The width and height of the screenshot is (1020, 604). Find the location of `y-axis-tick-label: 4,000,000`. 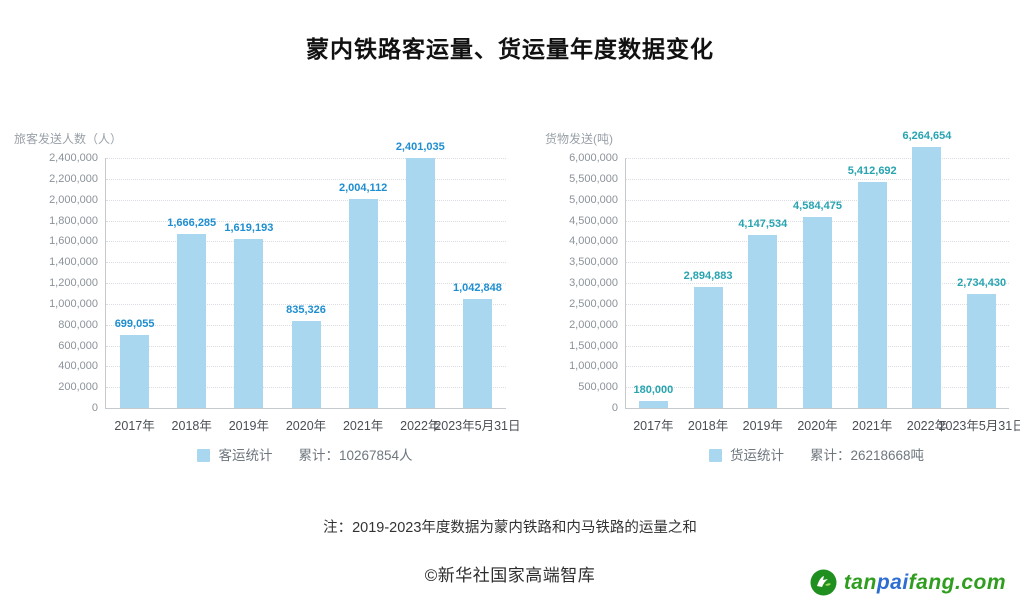

y-axis-tick-label: 4,000,000 is located at coordinates (593, 241).